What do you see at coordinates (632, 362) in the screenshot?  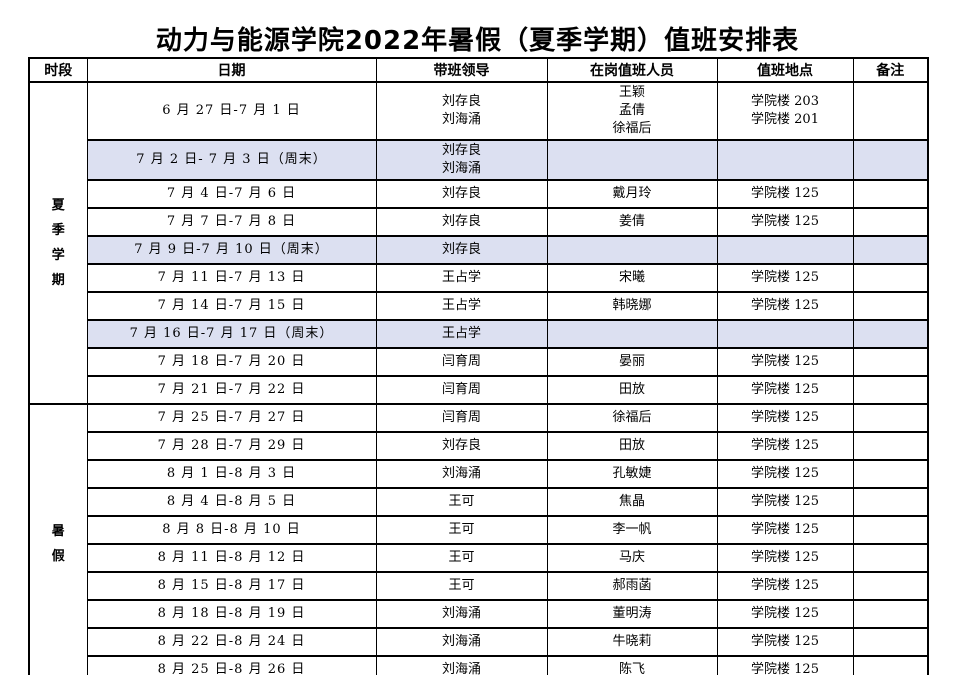 I see `staff-cell: 晏丽` at bounding box center [632, 362].